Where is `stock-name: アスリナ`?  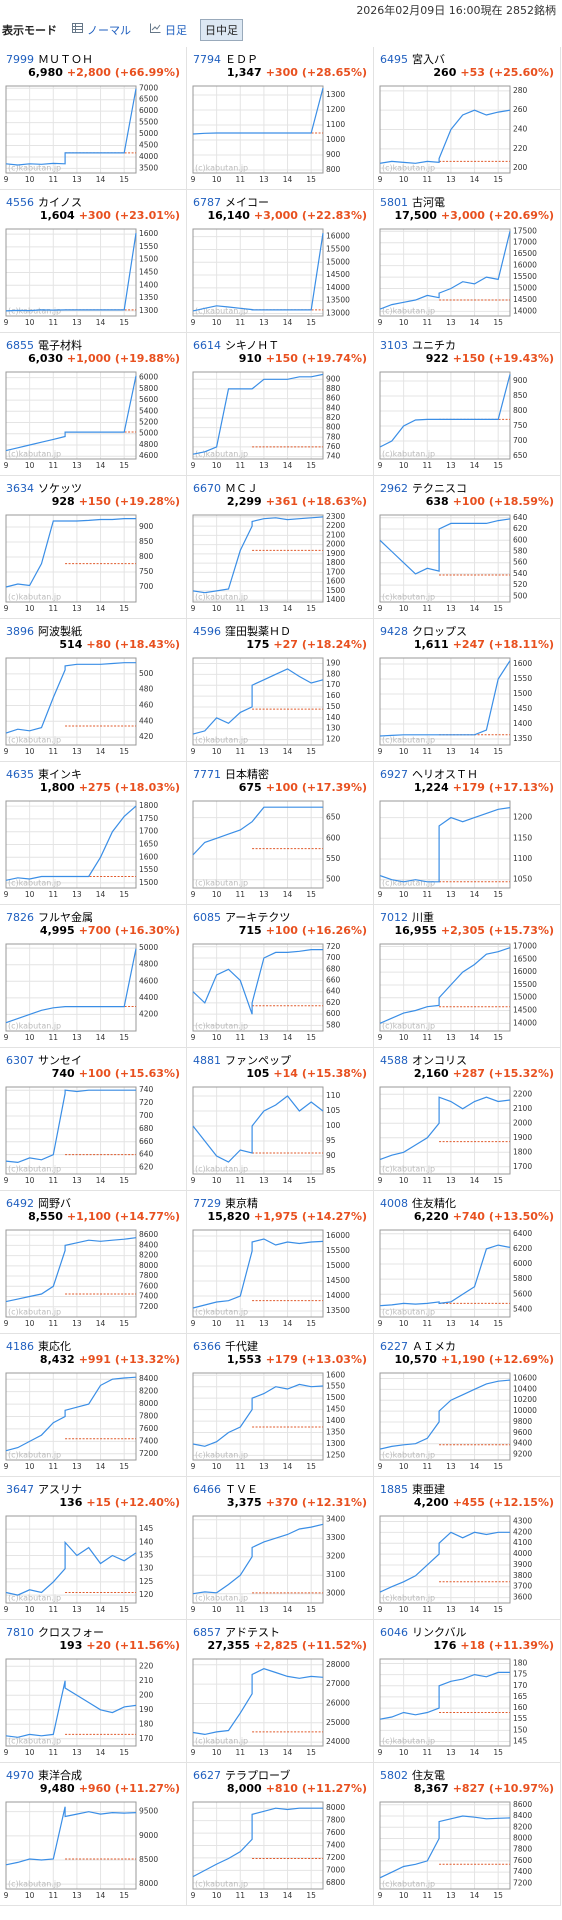
stock-name: アスリナ is located at coordinates (60, 1489).